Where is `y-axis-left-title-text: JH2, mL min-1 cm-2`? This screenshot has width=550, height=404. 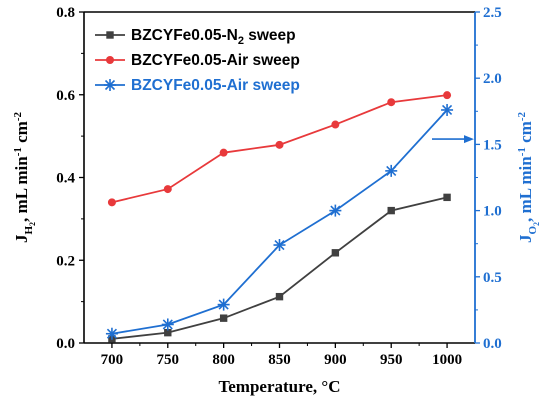 y-axis-left-title-text: JH2, mL min-1 cm-2 is located at coordinates (24, 177).